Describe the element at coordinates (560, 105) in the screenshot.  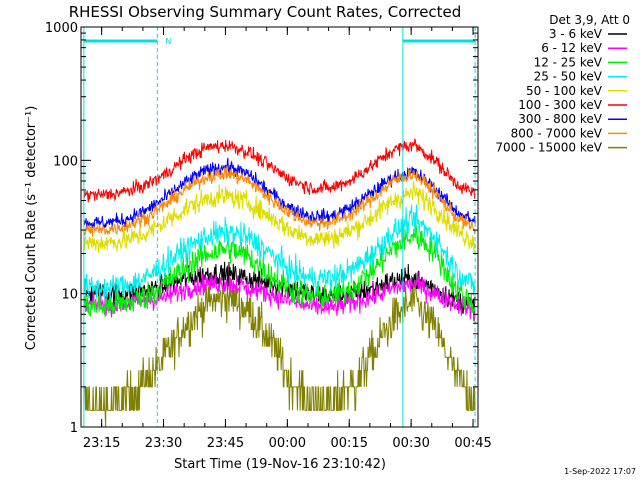
I see `legend-label-100-300-kev: 100 - 300 keV` at that location.